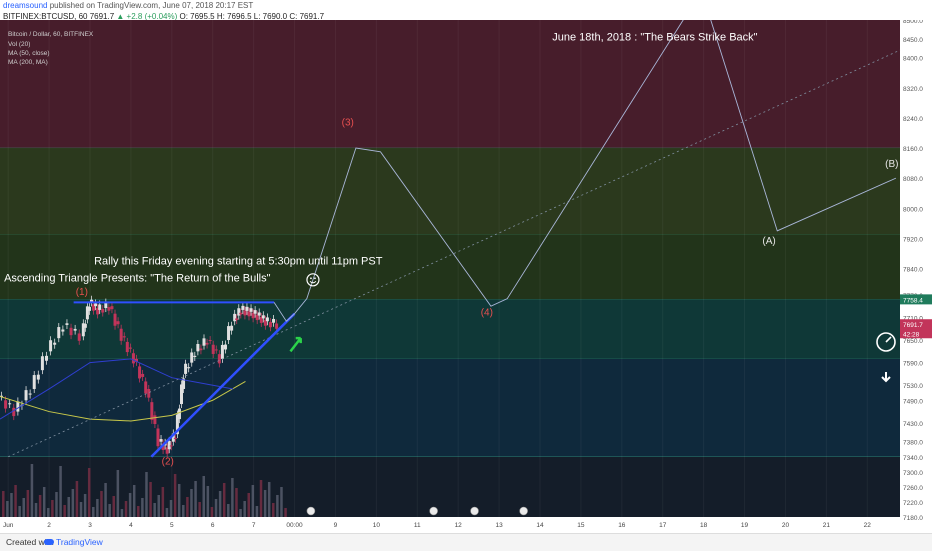 The width and height of the screenshot is (932, 551). I want to click on footer: Created with TradingView, so click(466, 542).